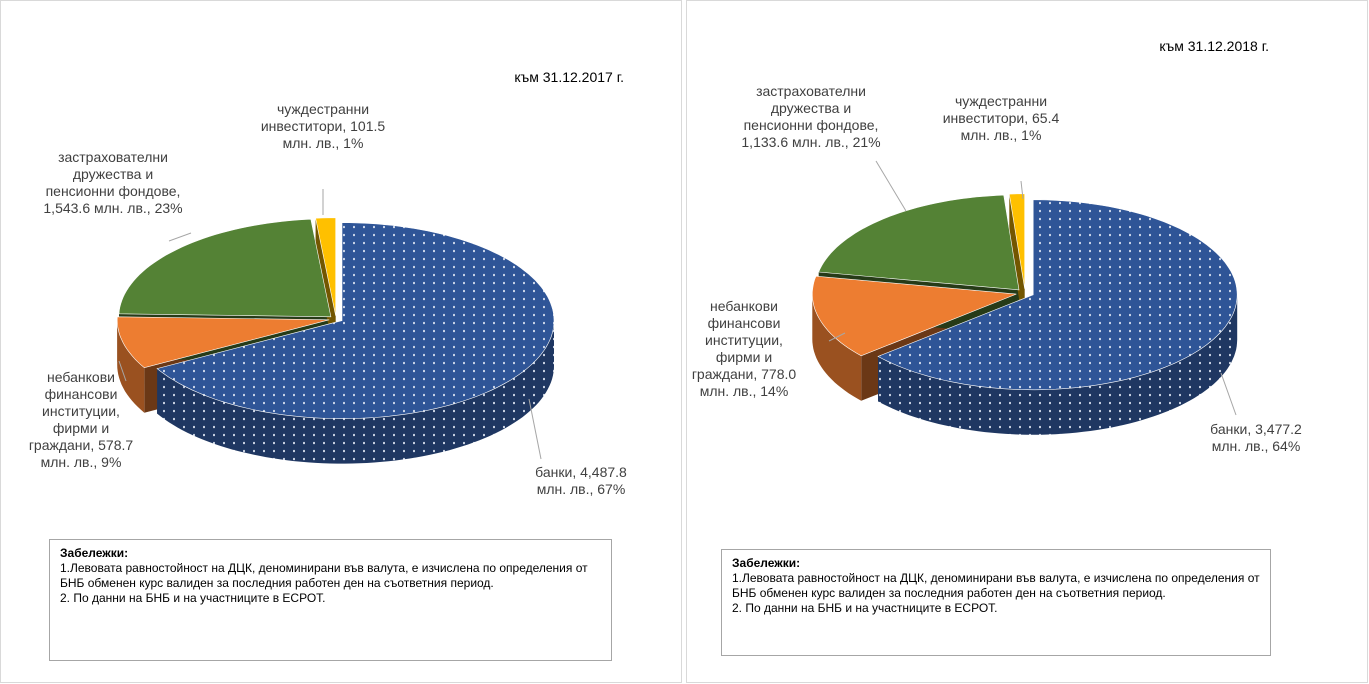 The width and height of the screenshot is (1369, 684). I want to click on chart-title: към 31.12.2017 г., so click(569, 77).